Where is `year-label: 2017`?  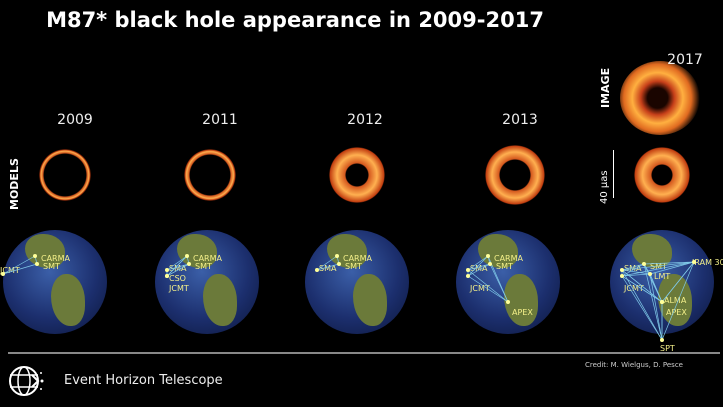 year-label: 2017 is located at coordinates (685, 60).